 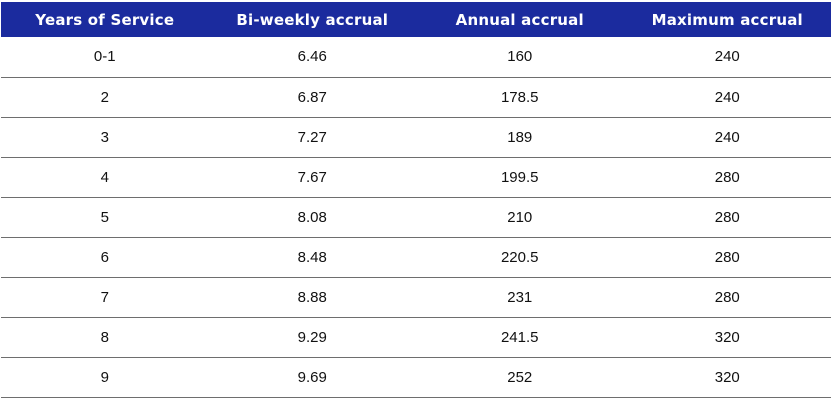 I want to click on cell-years: 0-1, so click(x=105, y=57).